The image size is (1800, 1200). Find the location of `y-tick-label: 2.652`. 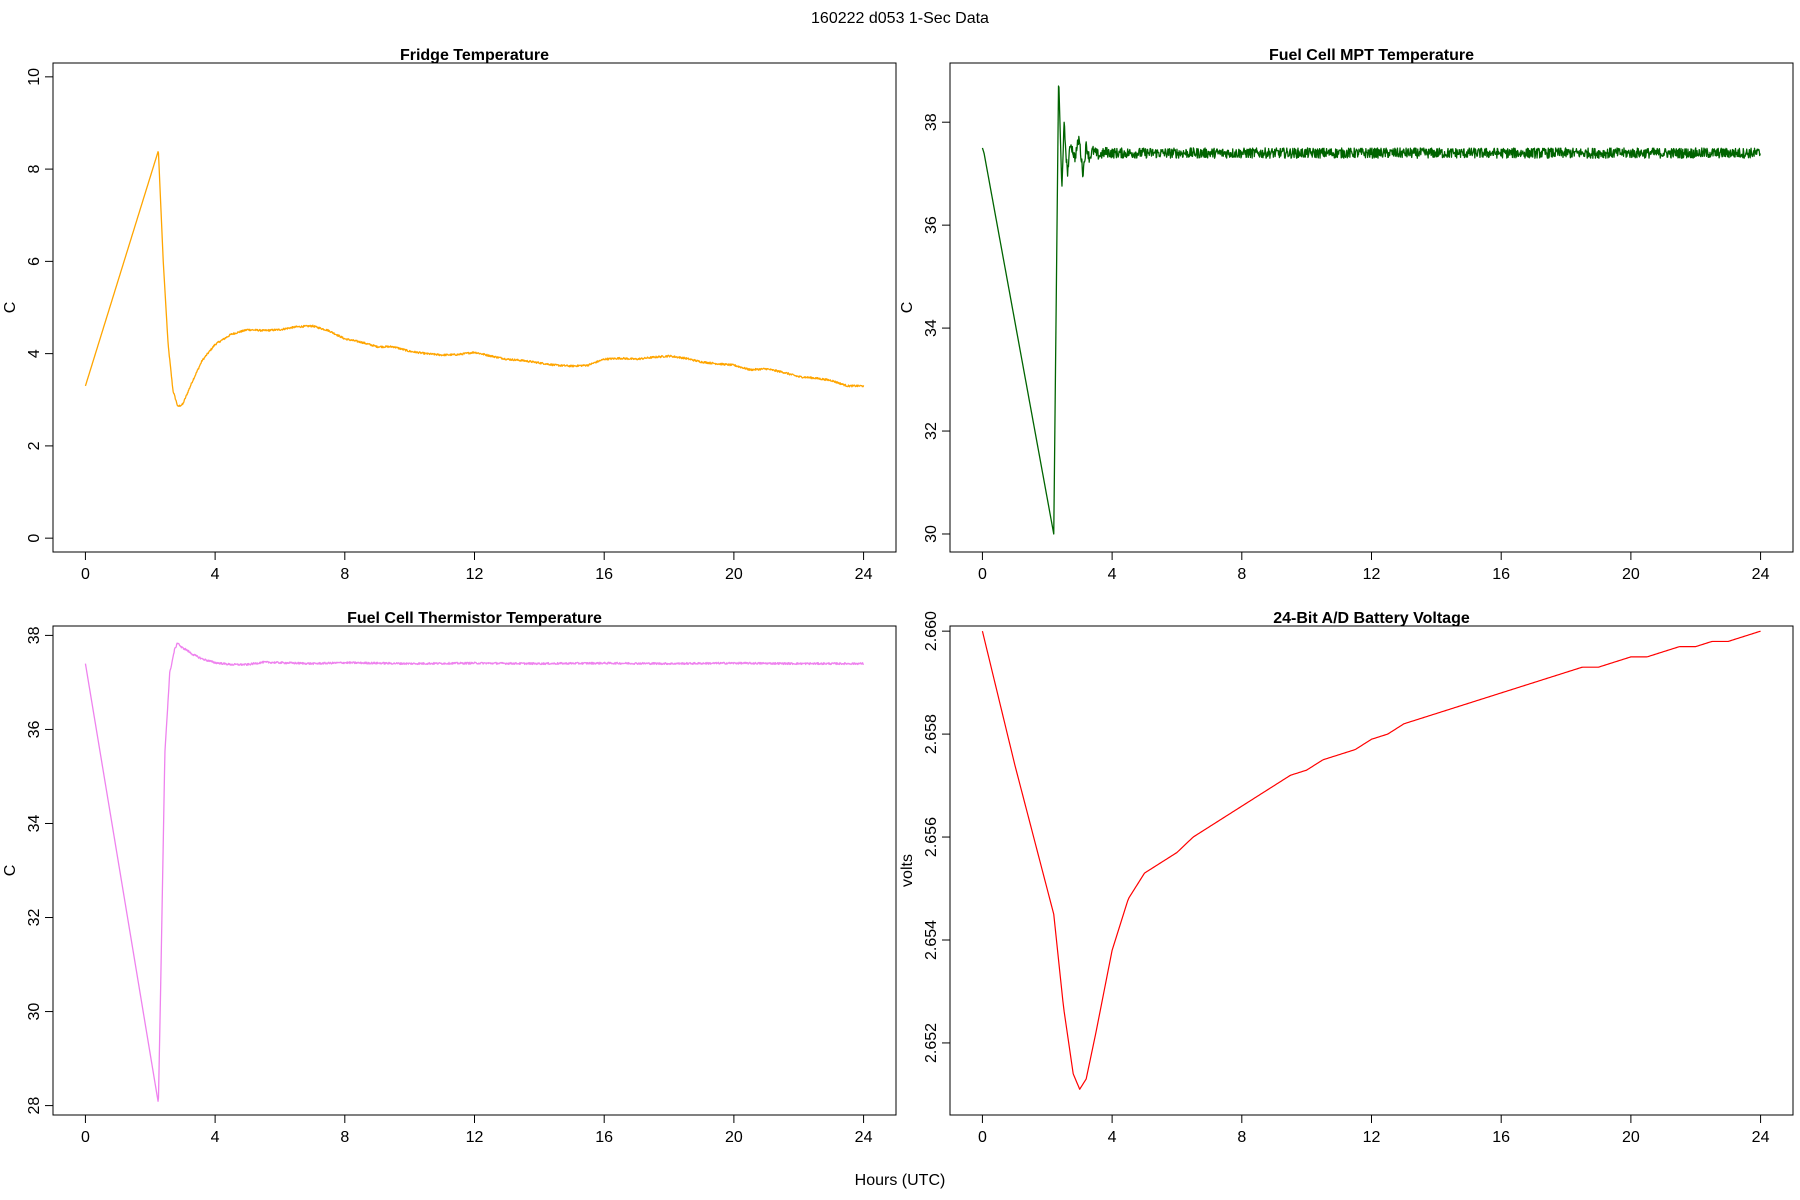

y-tick-label: 2.652 is located at coordinates (931, 1043).